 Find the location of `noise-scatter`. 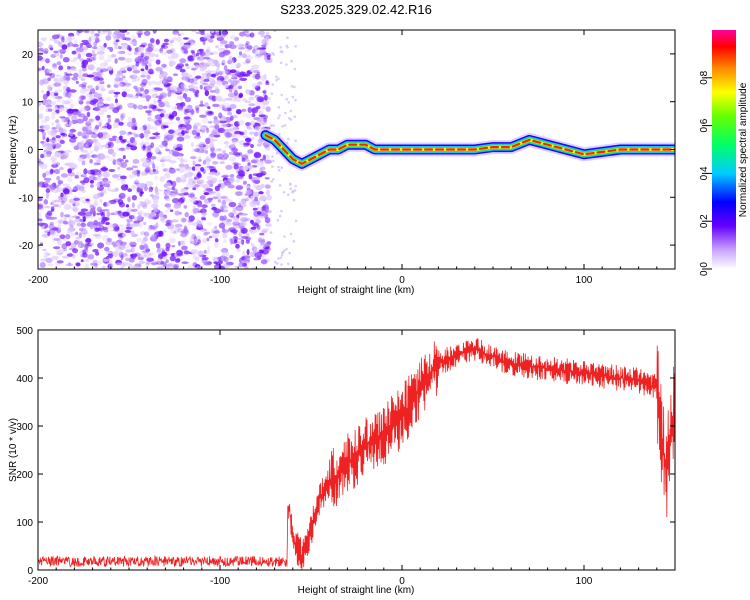

noise-scatter is located at coordinates (168, 149).